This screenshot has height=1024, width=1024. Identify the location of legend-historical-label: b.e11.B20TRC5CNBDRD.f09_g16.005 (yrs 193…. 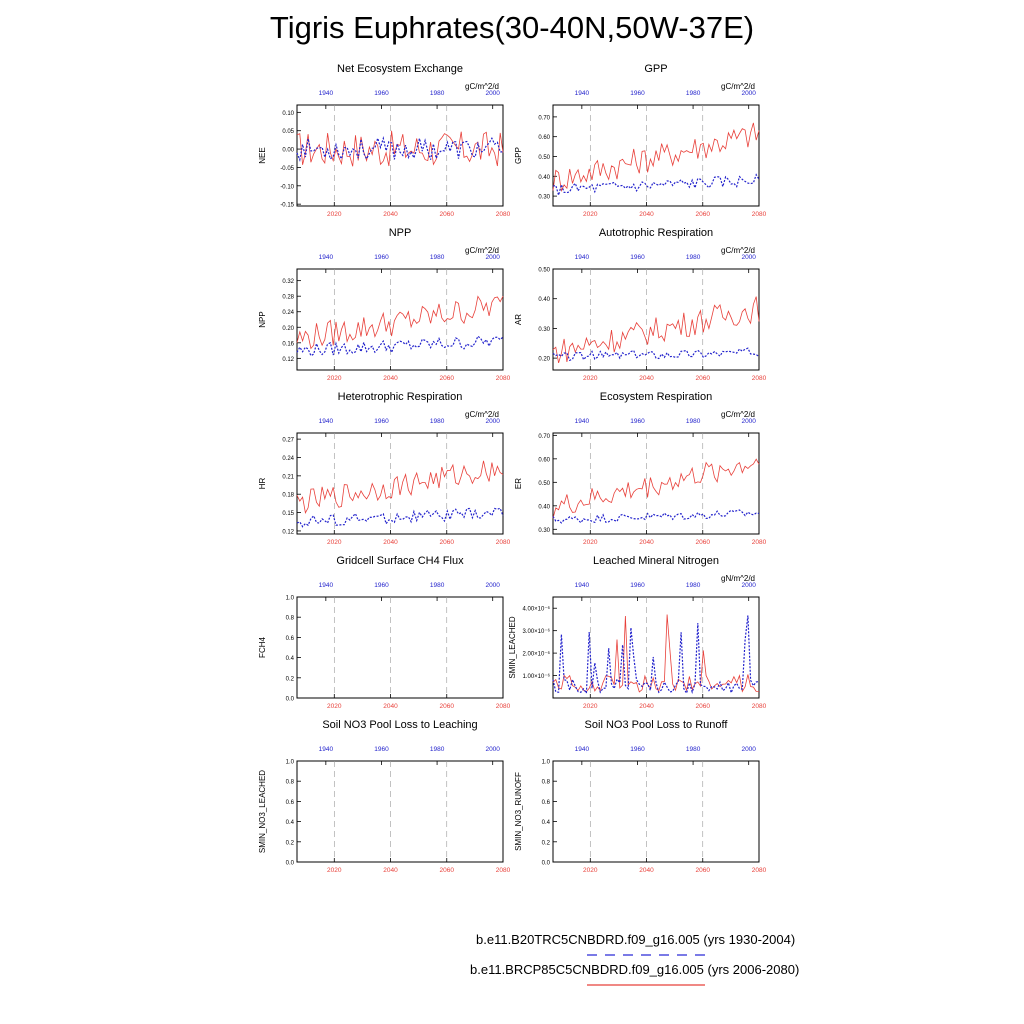
(636, 939).